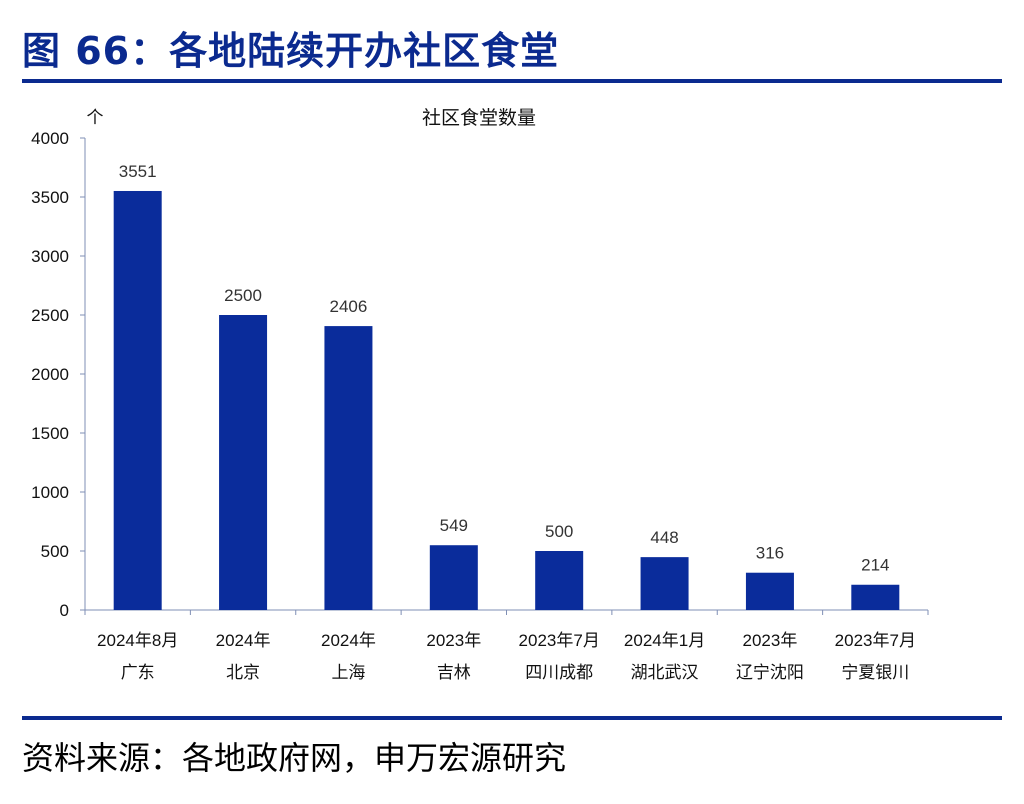 This screenshot has height=804, width=1024. I want to click on figure-title: 图 66：各地陆续开办社区食堂, so click(291, 51).